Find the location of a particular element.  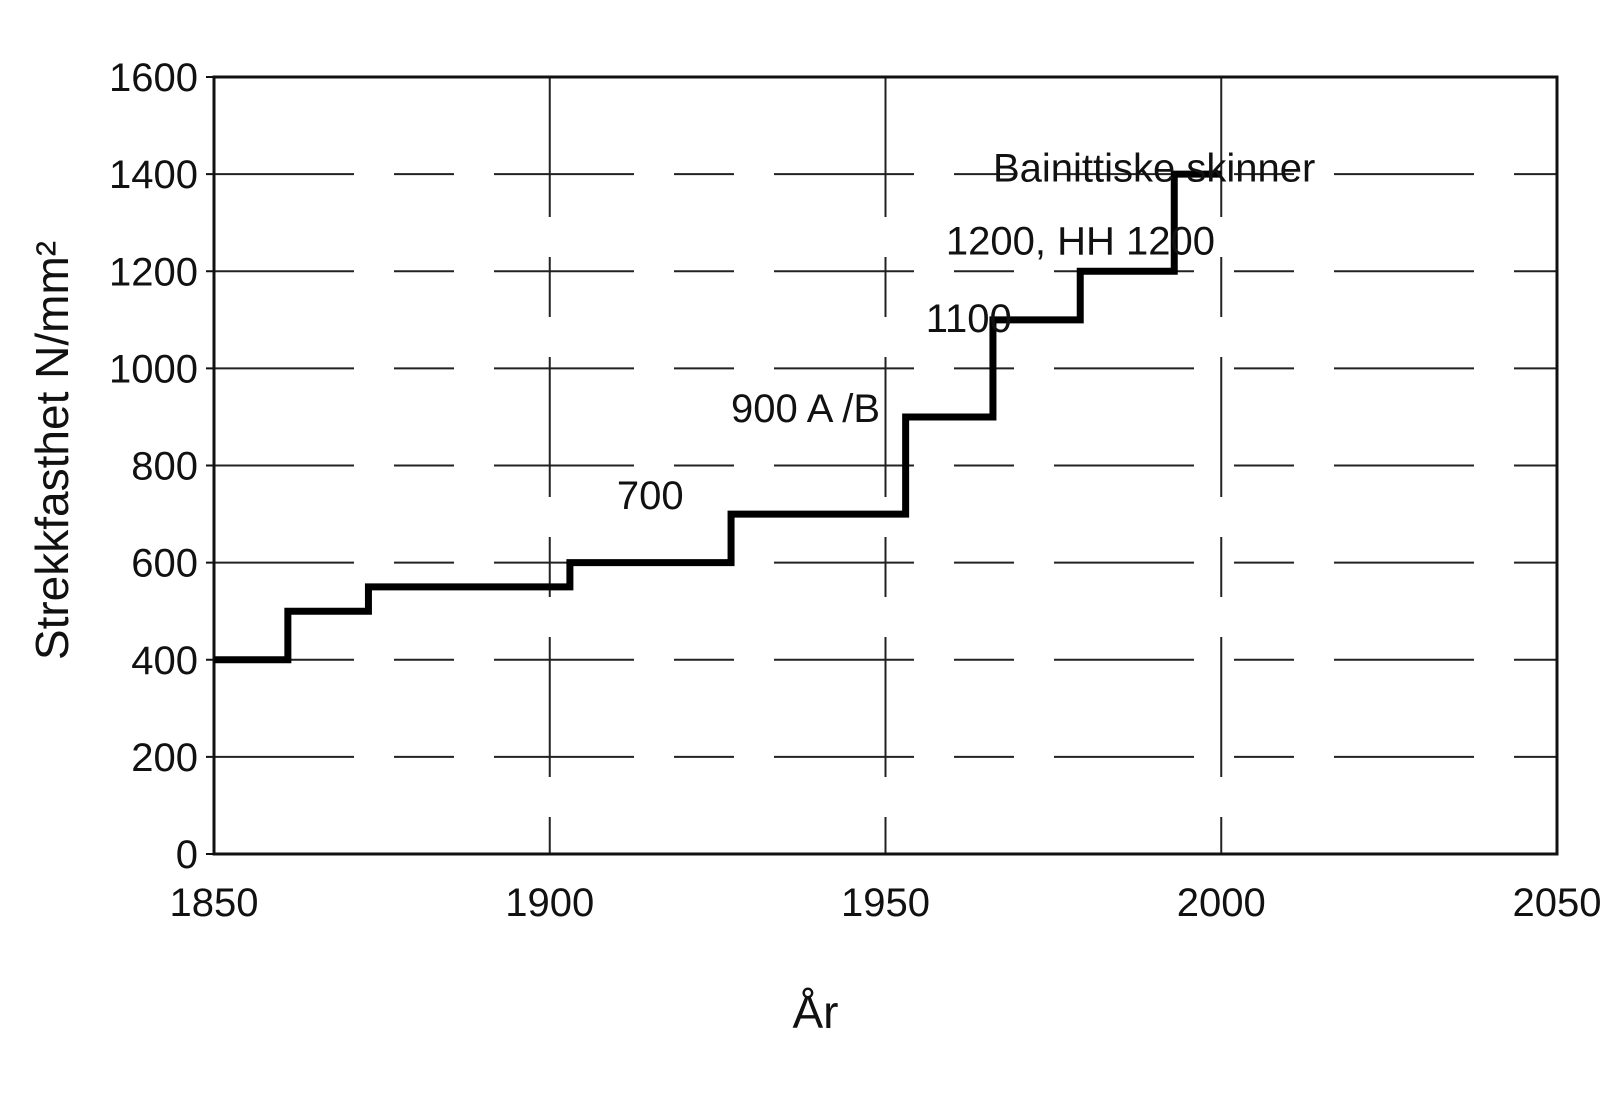

y-tick-label: 400 is located at coordinates (164, 661).